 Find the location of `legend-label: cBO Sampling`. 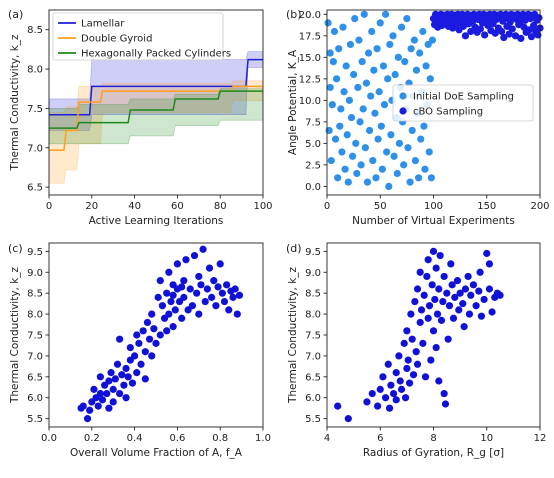

legend-label: cBO Sampling is located at coordinates (448, 112).